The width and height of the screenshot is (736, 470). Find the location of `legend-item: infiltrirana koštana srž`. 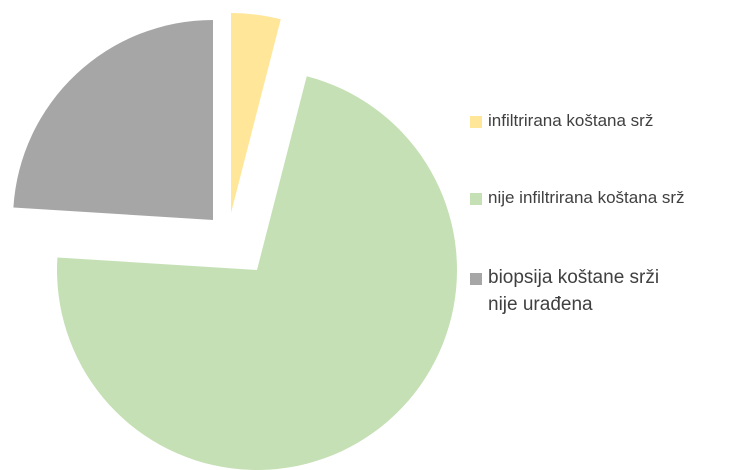

legend-item: infiltrirana koštana srž is located at coordinates (603, 122).